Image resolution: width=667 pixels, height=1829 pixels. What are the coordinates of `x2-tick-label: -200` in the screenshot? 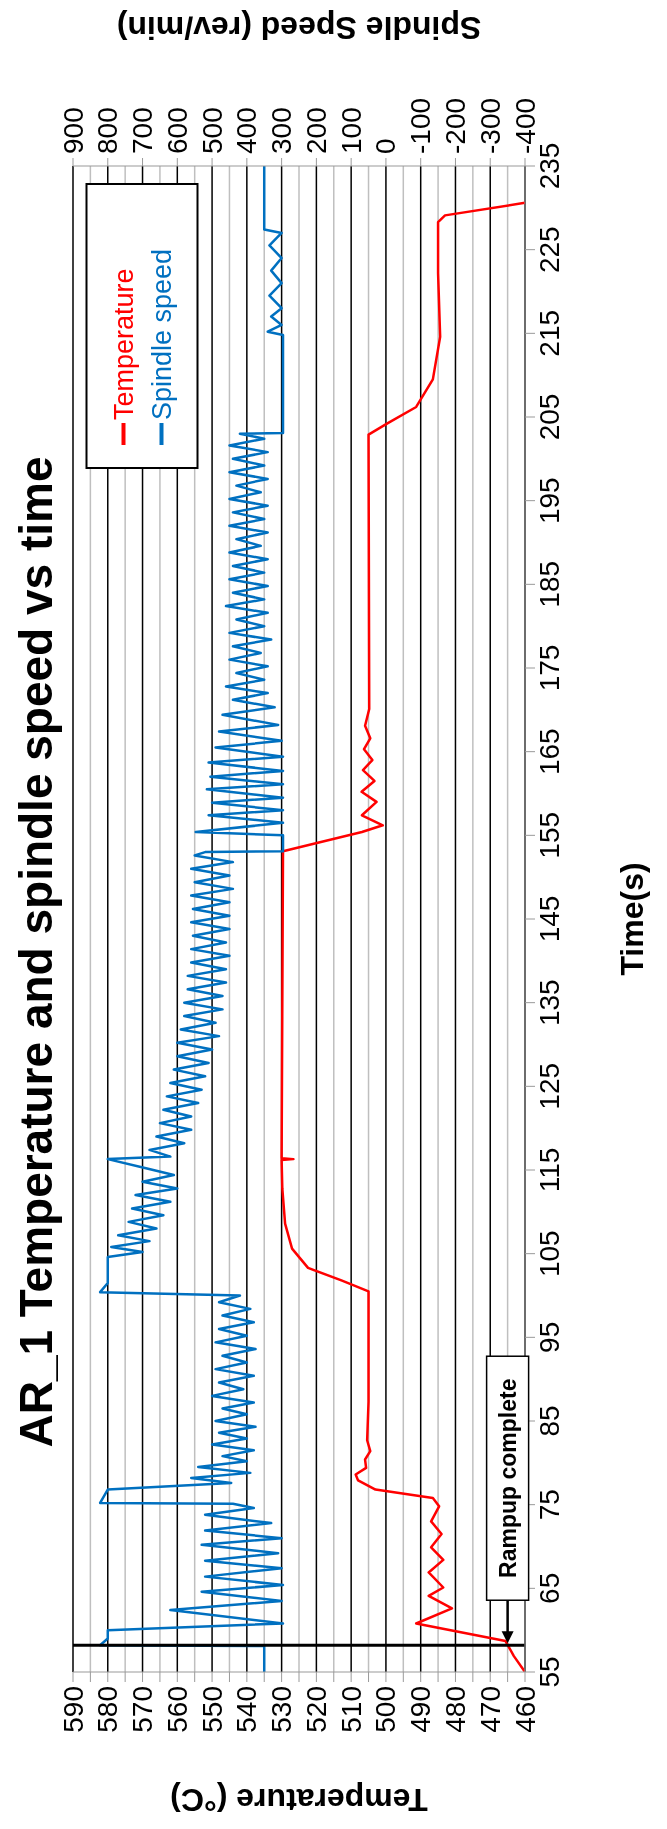 It's located at (455, 125).